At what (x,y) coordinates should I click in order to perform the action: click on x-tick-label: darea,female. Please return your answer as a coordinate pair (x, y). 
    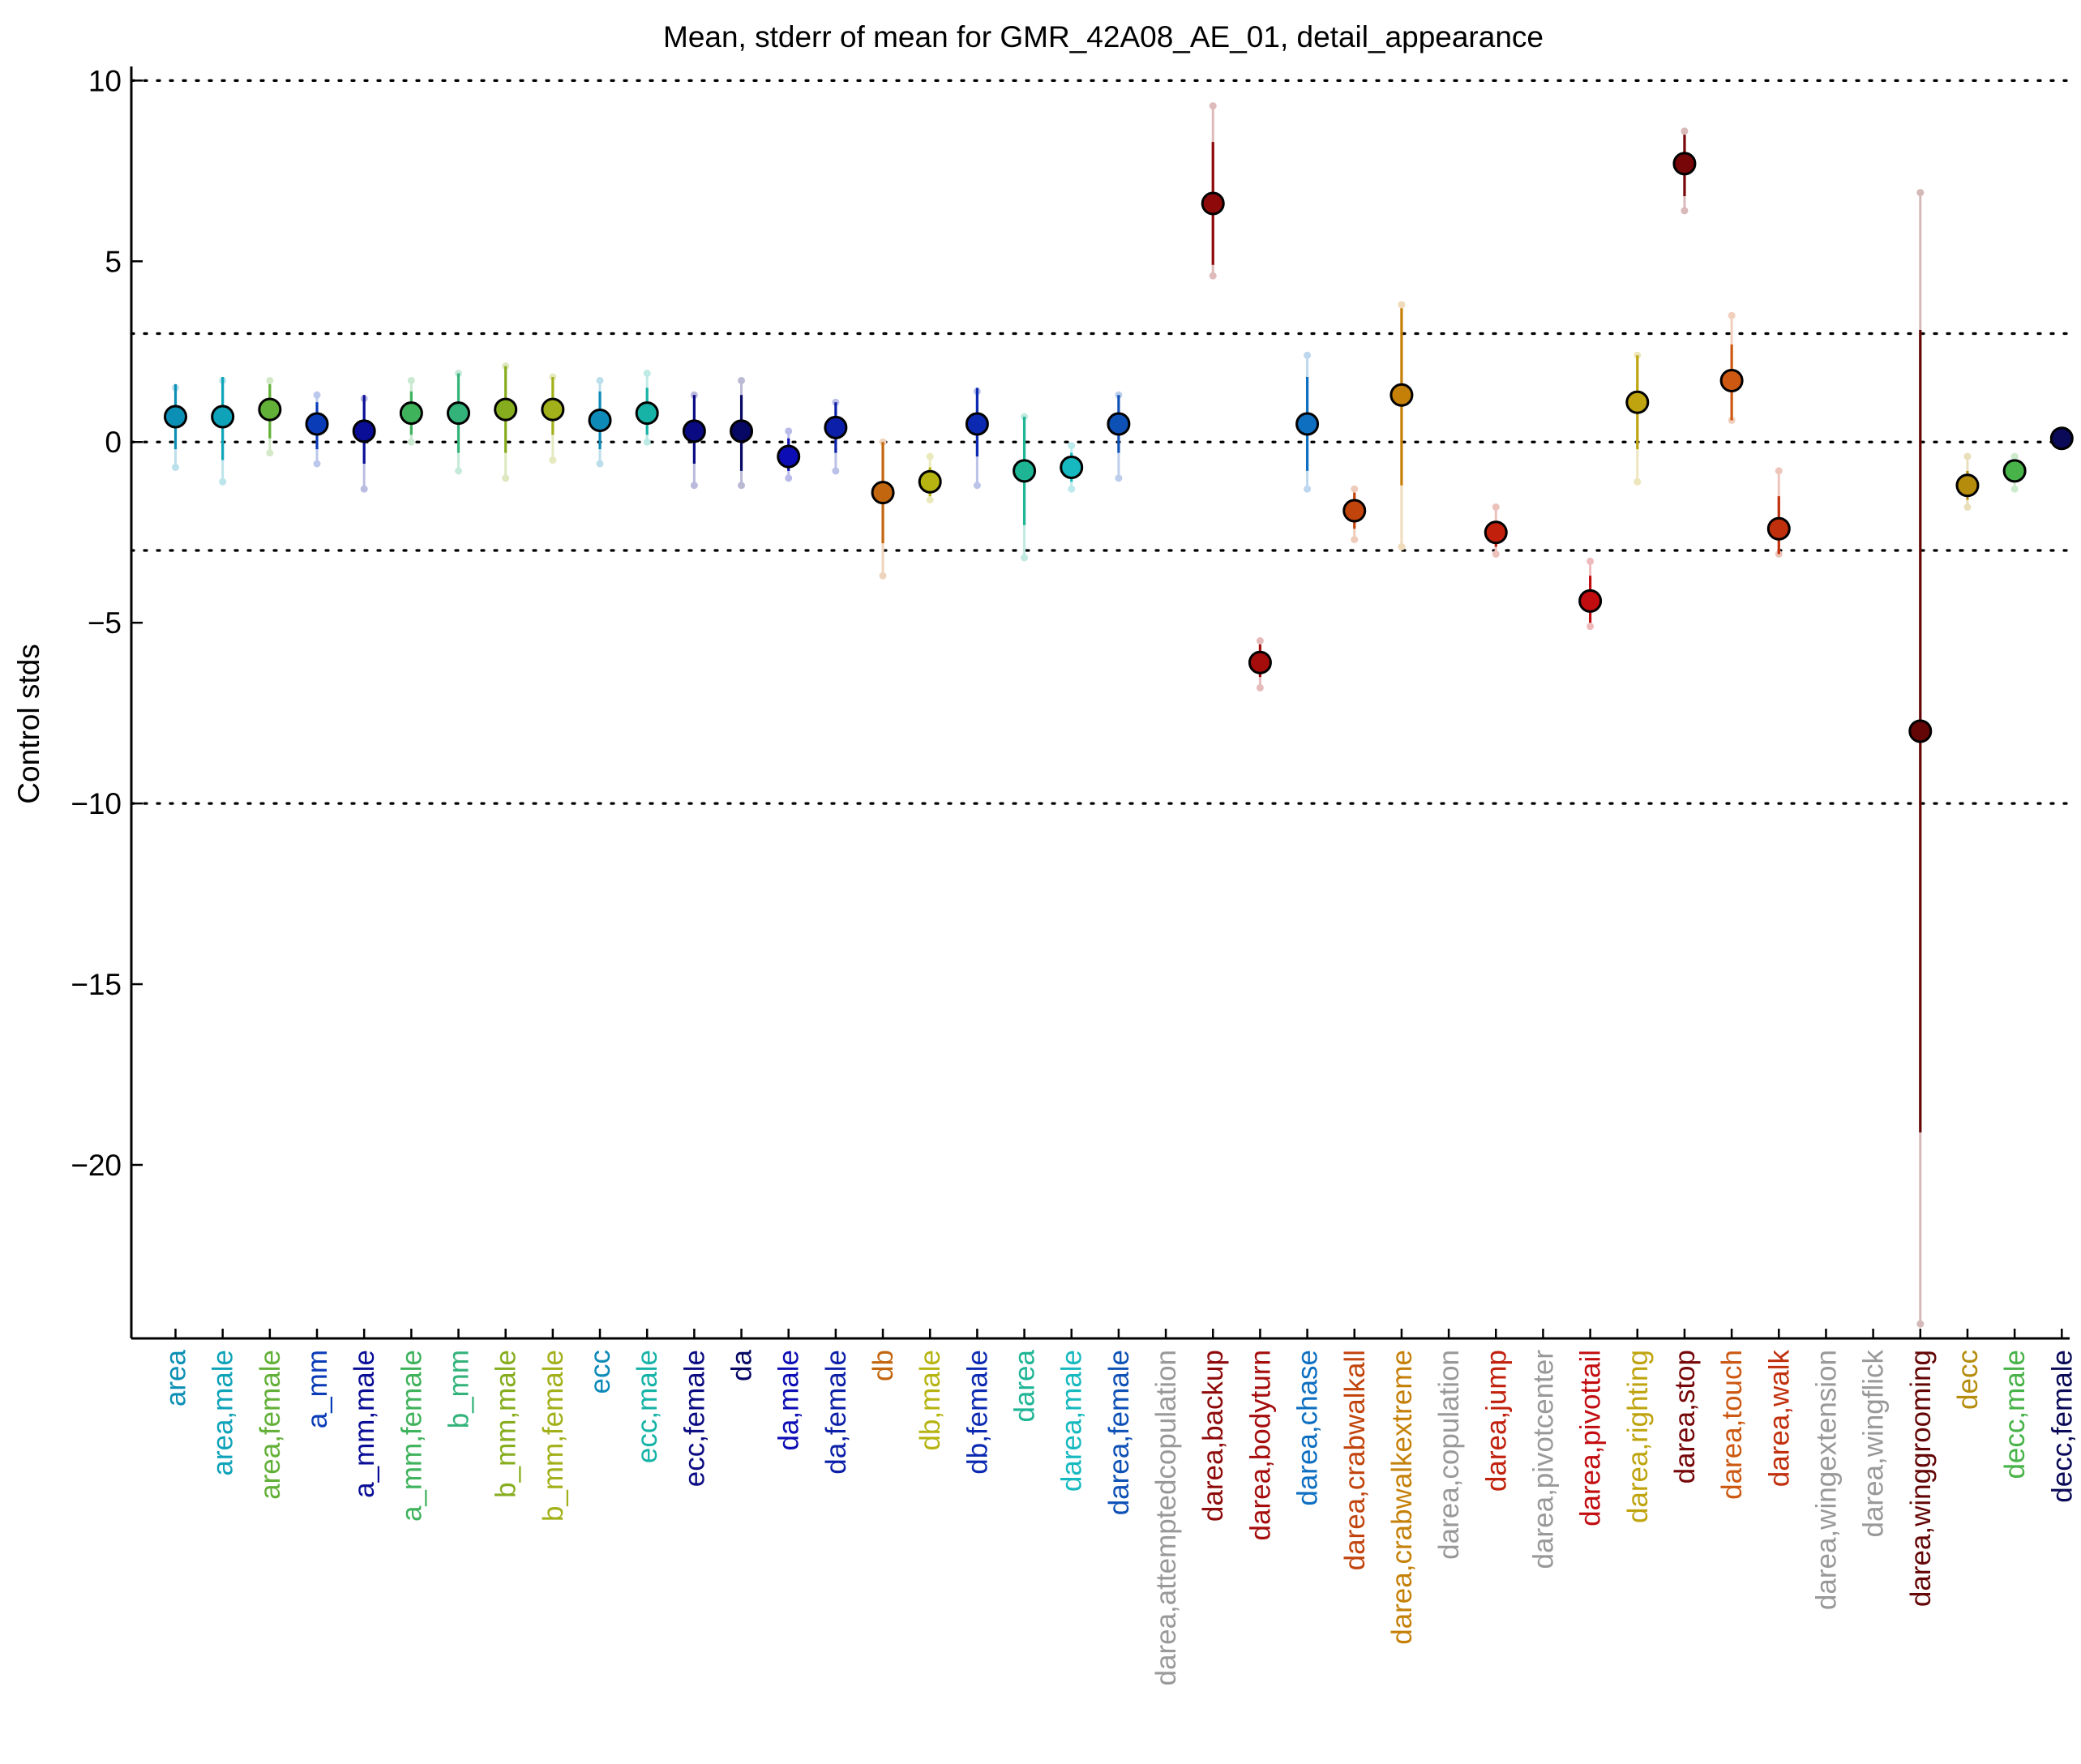
    Looking at the image, I should click on (1119, 1432).